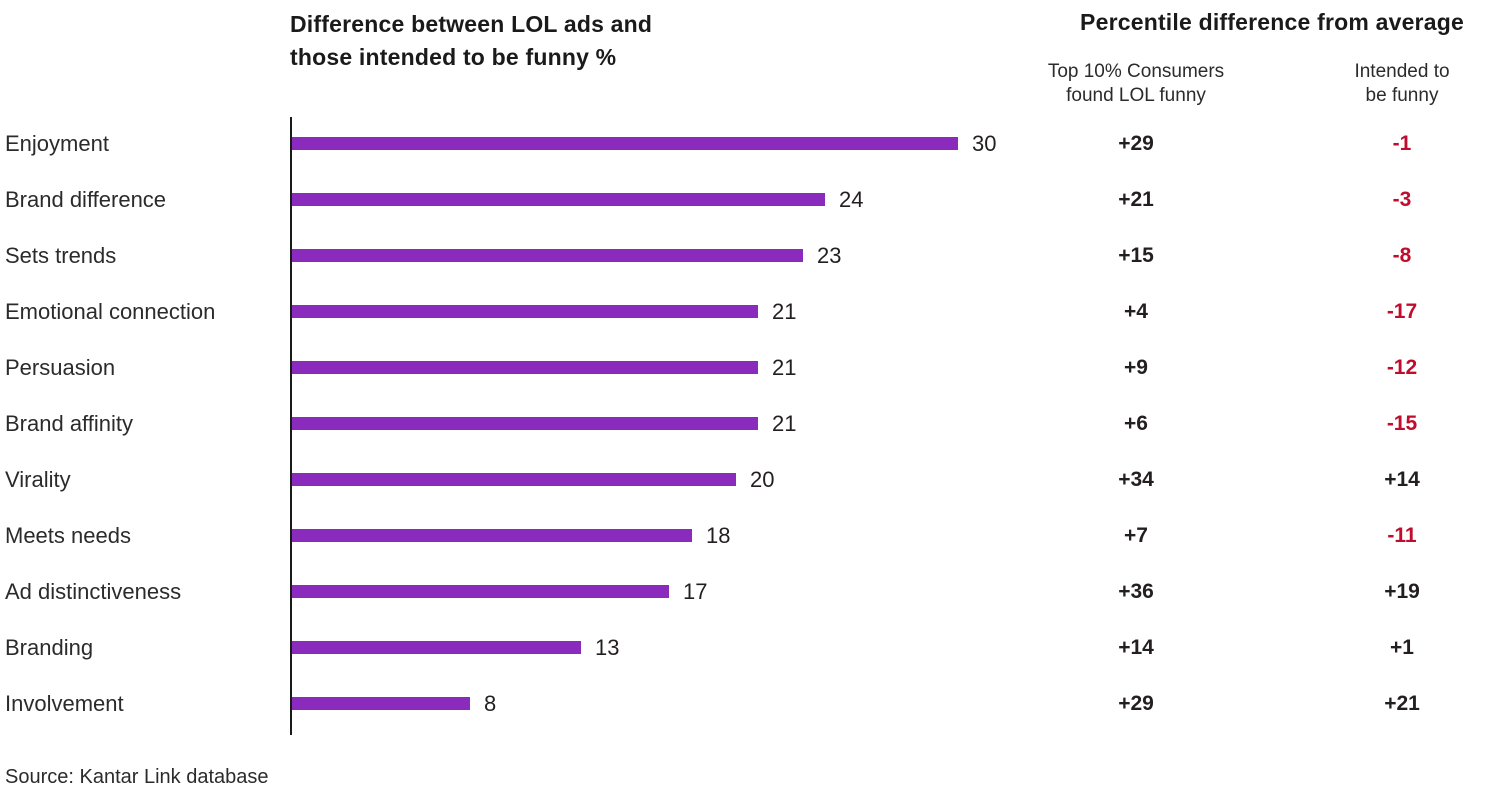 This screenshot has height=800, width=1500. I want to click on col-intended-value: -11, so click(1402, 535).